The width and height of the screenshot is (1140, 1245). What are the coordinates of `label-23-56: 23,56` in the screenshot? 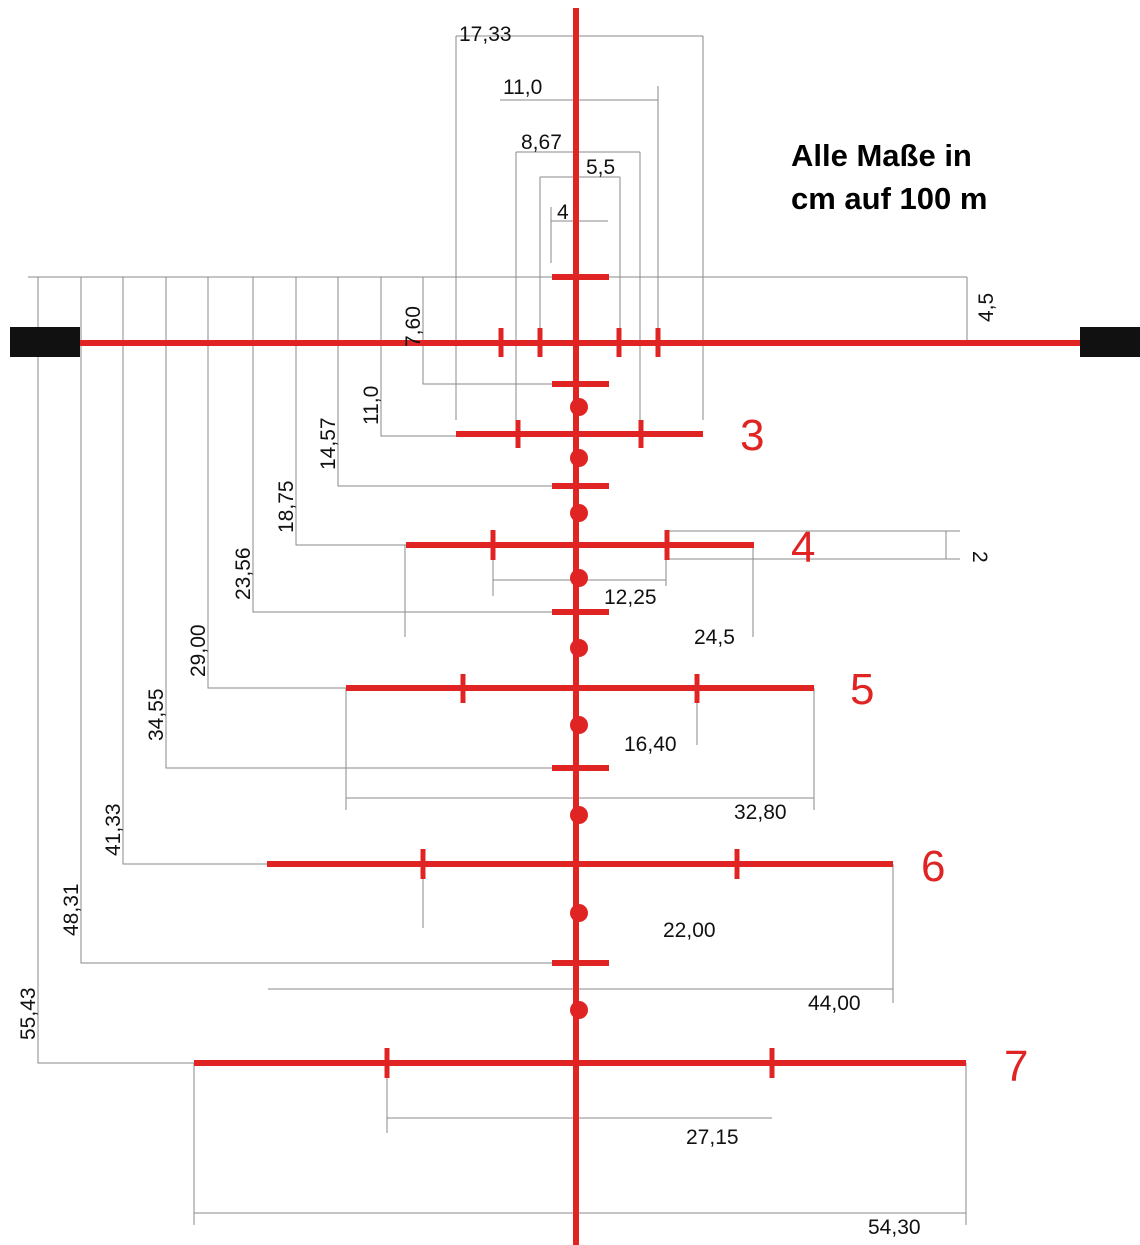 It's located at (243, 573).